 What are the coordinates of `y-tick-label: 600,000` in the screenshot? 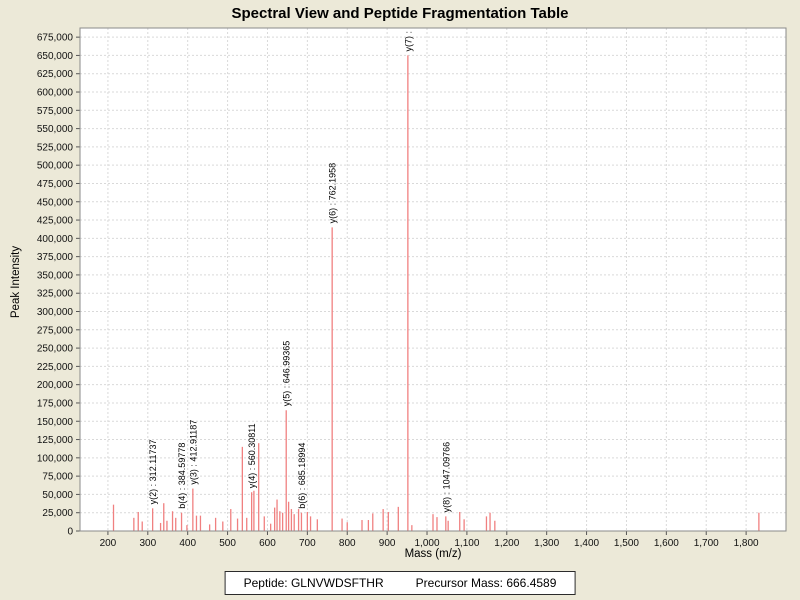 It's located at (55, 93).